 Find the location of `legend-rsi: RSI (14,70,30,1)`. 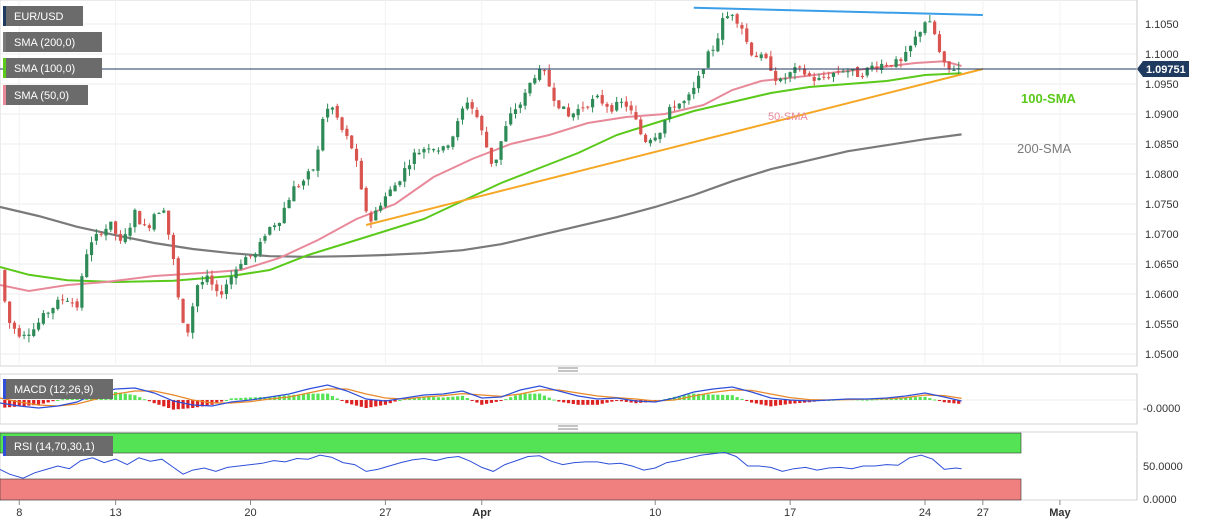

legend-rsi: RSI (14,70,30,1) is located at coordinates (58, 446).